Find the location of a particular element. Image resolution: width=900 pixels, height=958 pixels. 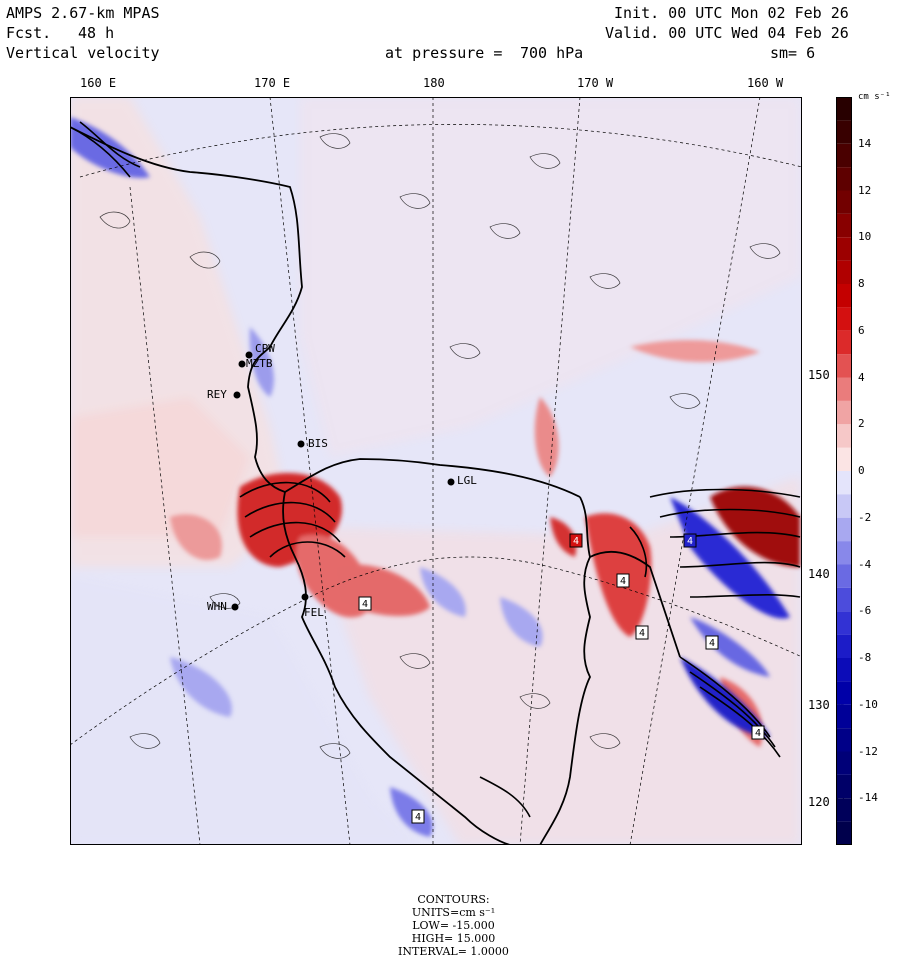

station-label-fel: FEL is located at coordinates (314, 612).